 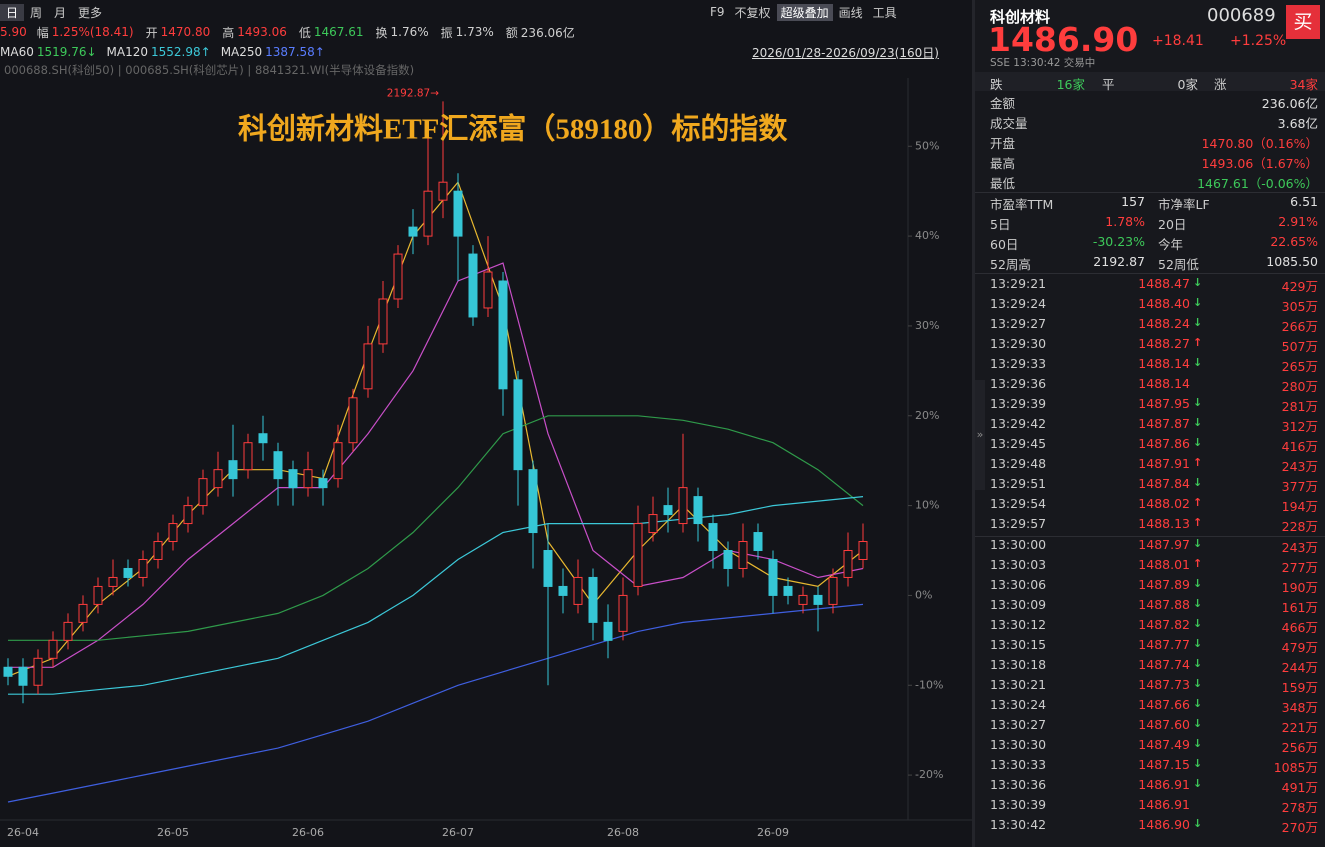 What do you see at coordinates (1018, 503) in the screenshot?
I see `trade-time: 13:29:54` at bounding box center [1018, 503].